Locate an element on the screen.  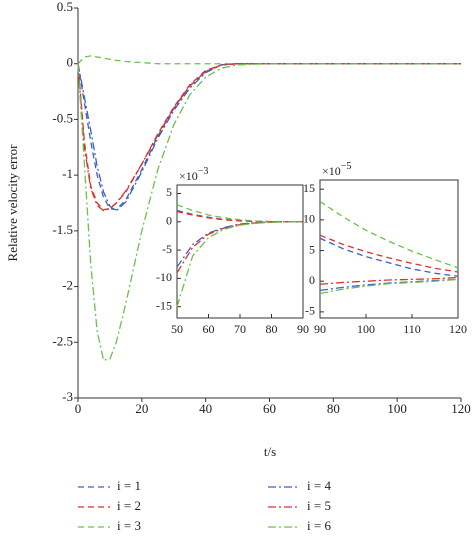
y-tick-label: 0.5 is located at coordinates (65, 7).